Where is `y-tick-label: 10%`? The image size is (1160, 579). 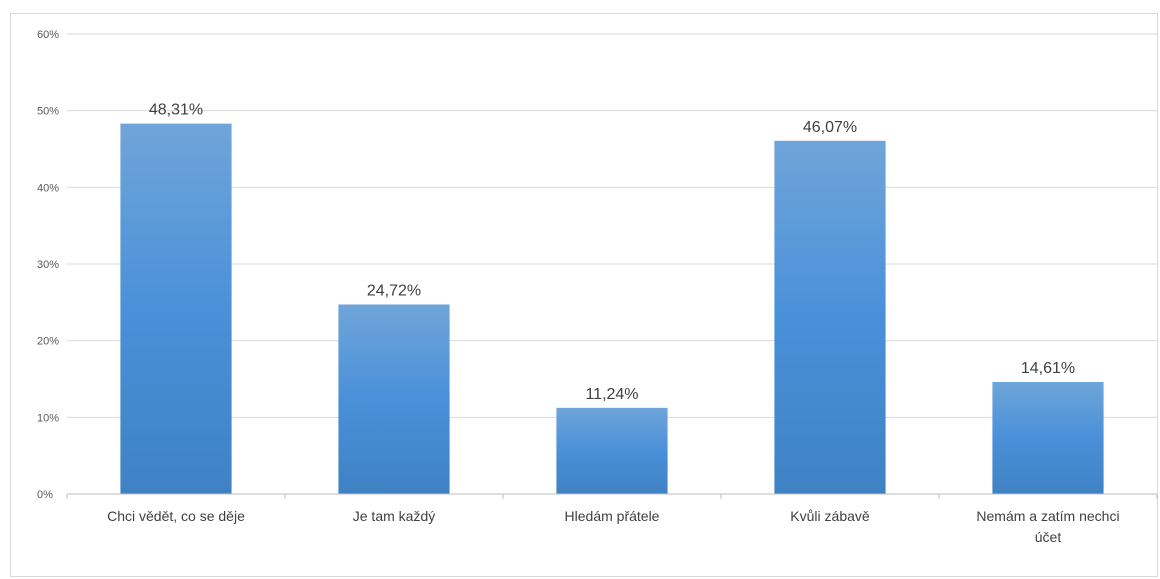 y-tick-label: 10% is located at coordinates (48, 418).